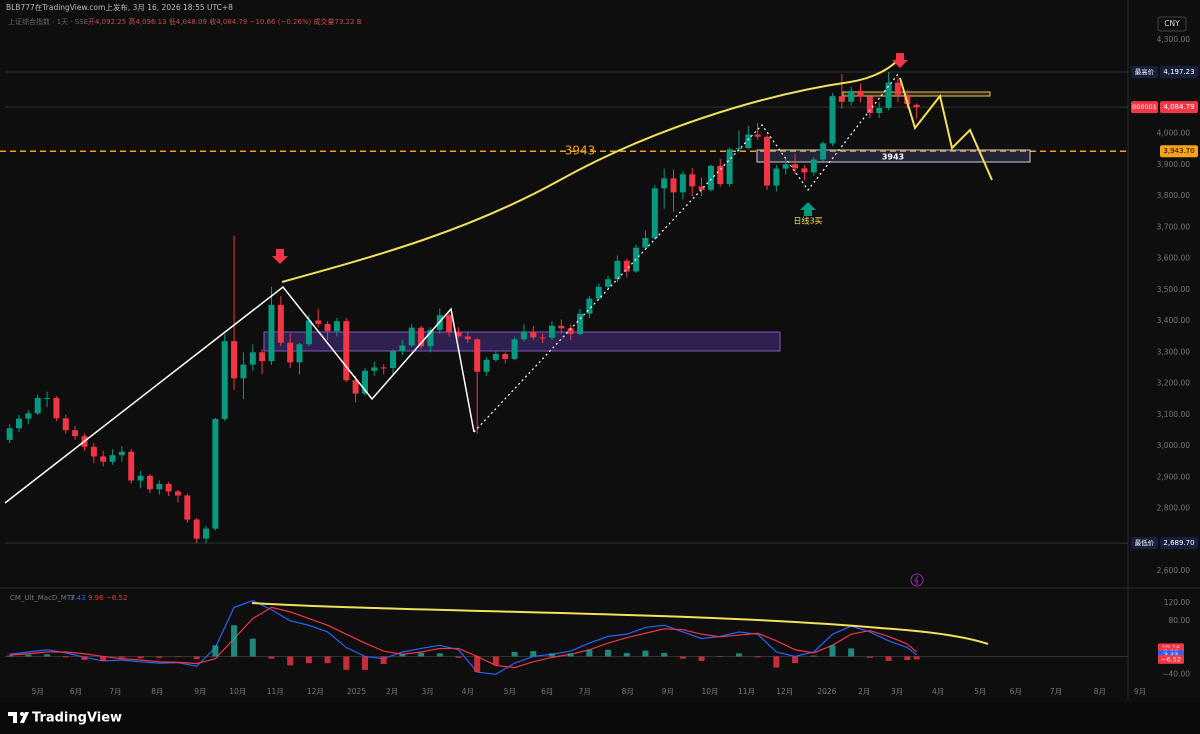  I want to click on macd-trend-curve, so click(620, 623).